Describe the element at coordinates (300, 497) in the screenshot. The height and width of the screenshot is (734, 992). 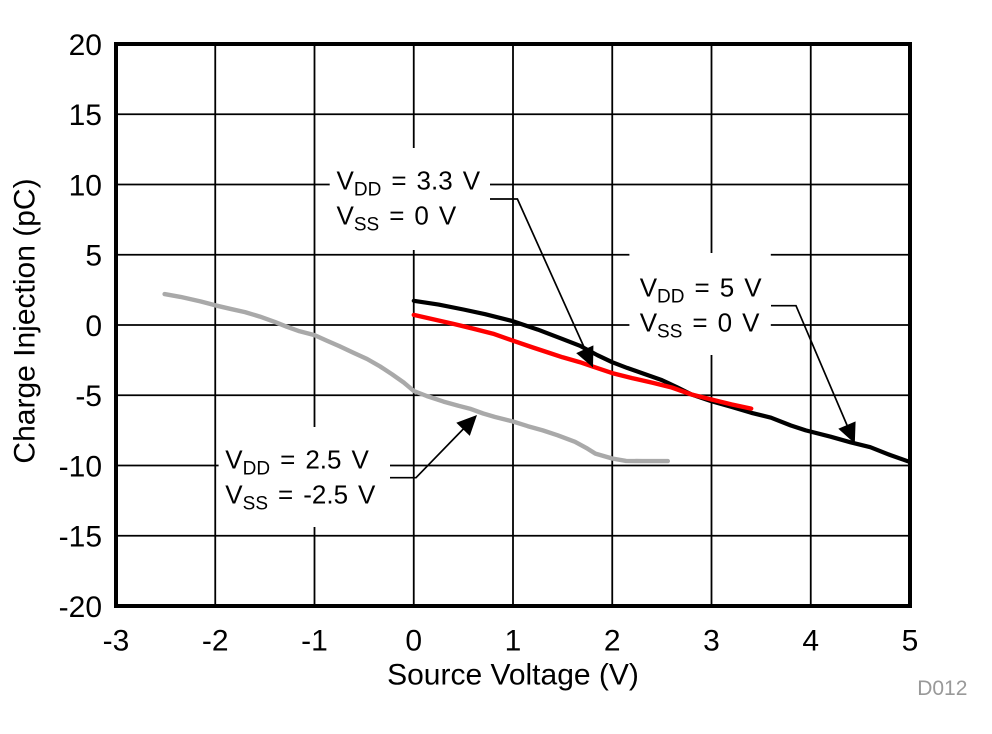
I see `svg-text: VSS = -2.5 V` at that location.